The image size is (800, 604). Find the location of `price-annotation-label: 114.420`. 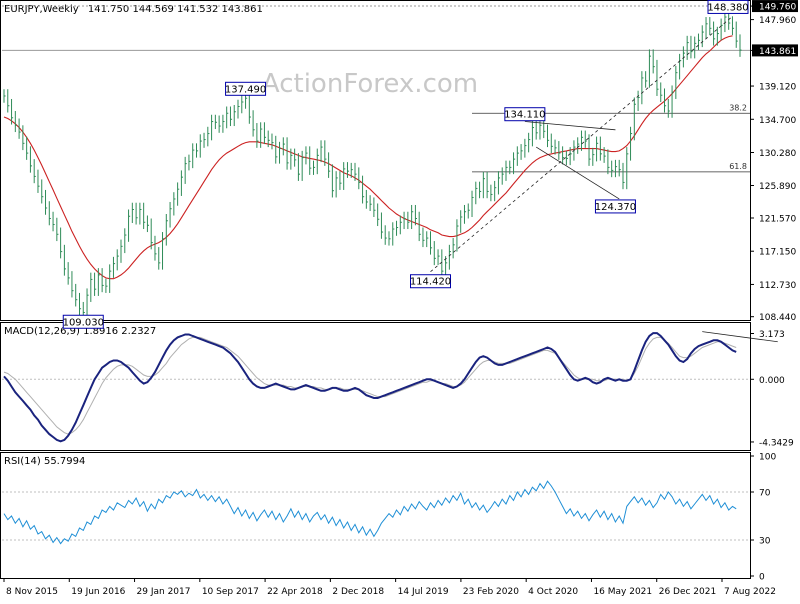

price-annotation-label: 114.420 is located at coordinates (430, 282).